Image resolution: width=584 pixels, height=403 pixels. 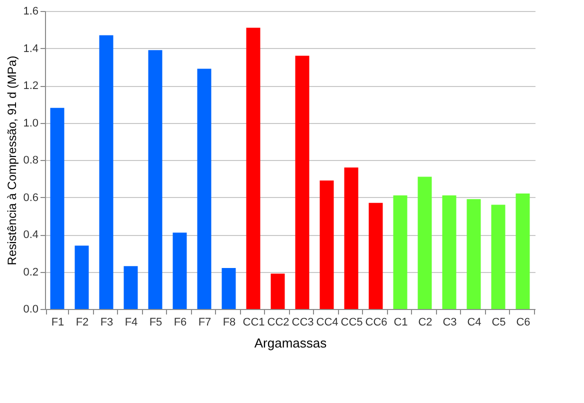 What do you see at coordinates (523, 322) in the screenshot?
I see `x-tick-label: C6` at bounding box center [523, 322].